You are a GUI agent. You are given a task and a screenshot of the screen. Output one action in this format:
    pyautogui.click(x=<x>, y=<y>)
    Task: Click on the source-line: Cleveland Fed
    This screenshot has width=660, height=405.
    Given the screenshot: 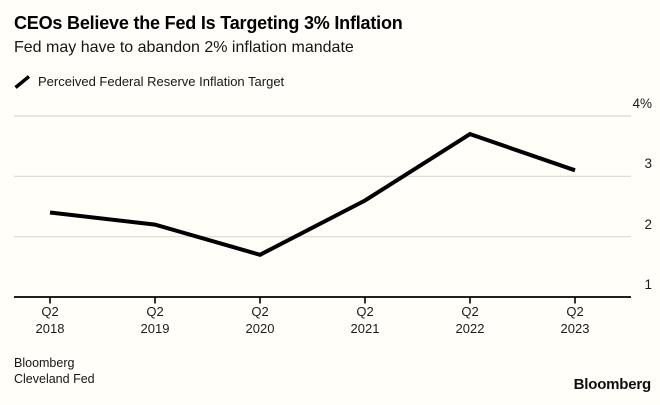 What is the action you would take?
    pyautogui.click(x=54, y=378)
    